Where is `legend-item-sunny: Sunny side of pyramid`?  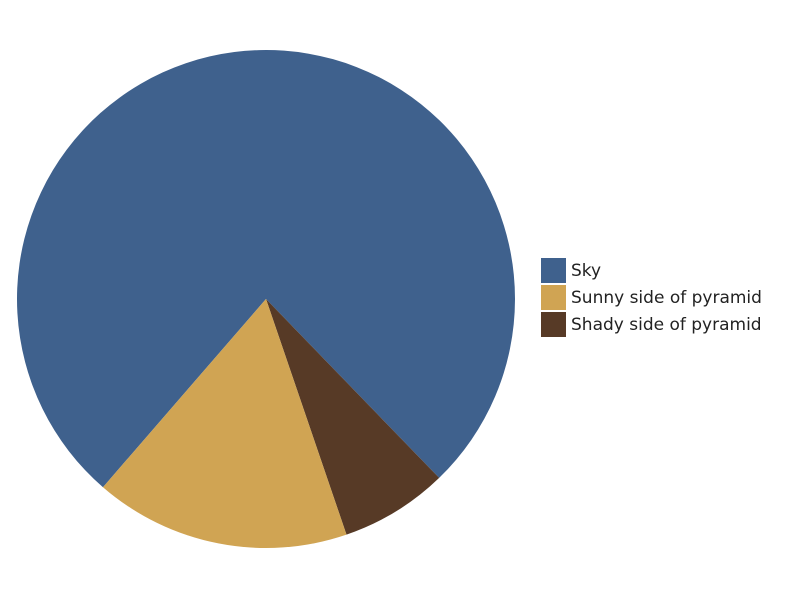 legend-item-sunny: Sunny side of pyramid is located at coordinates (651, 297).